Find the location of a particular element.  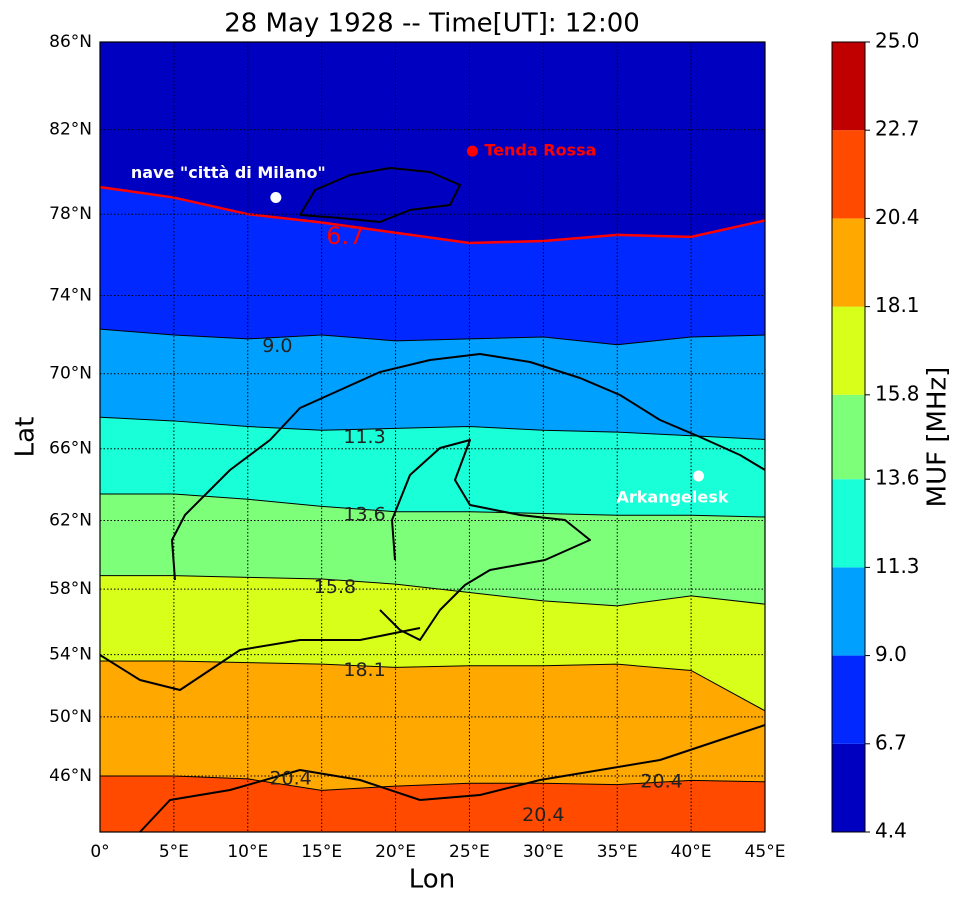

colorbar-label: MUF [MHz] is located at coordinates (938, 437).